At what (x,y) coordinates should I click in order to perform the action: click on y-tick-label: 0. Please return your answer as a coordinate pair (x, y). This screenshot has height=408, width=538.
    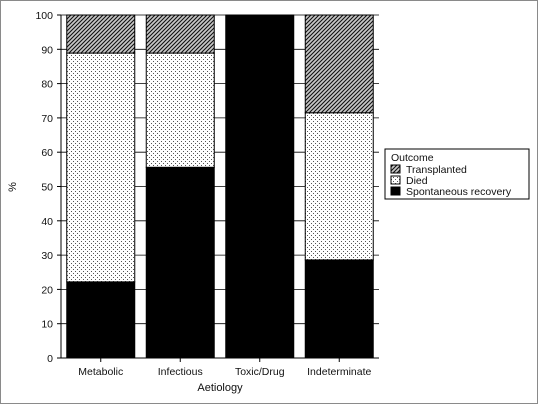
    Looking at the image, I should click on (50, 359).